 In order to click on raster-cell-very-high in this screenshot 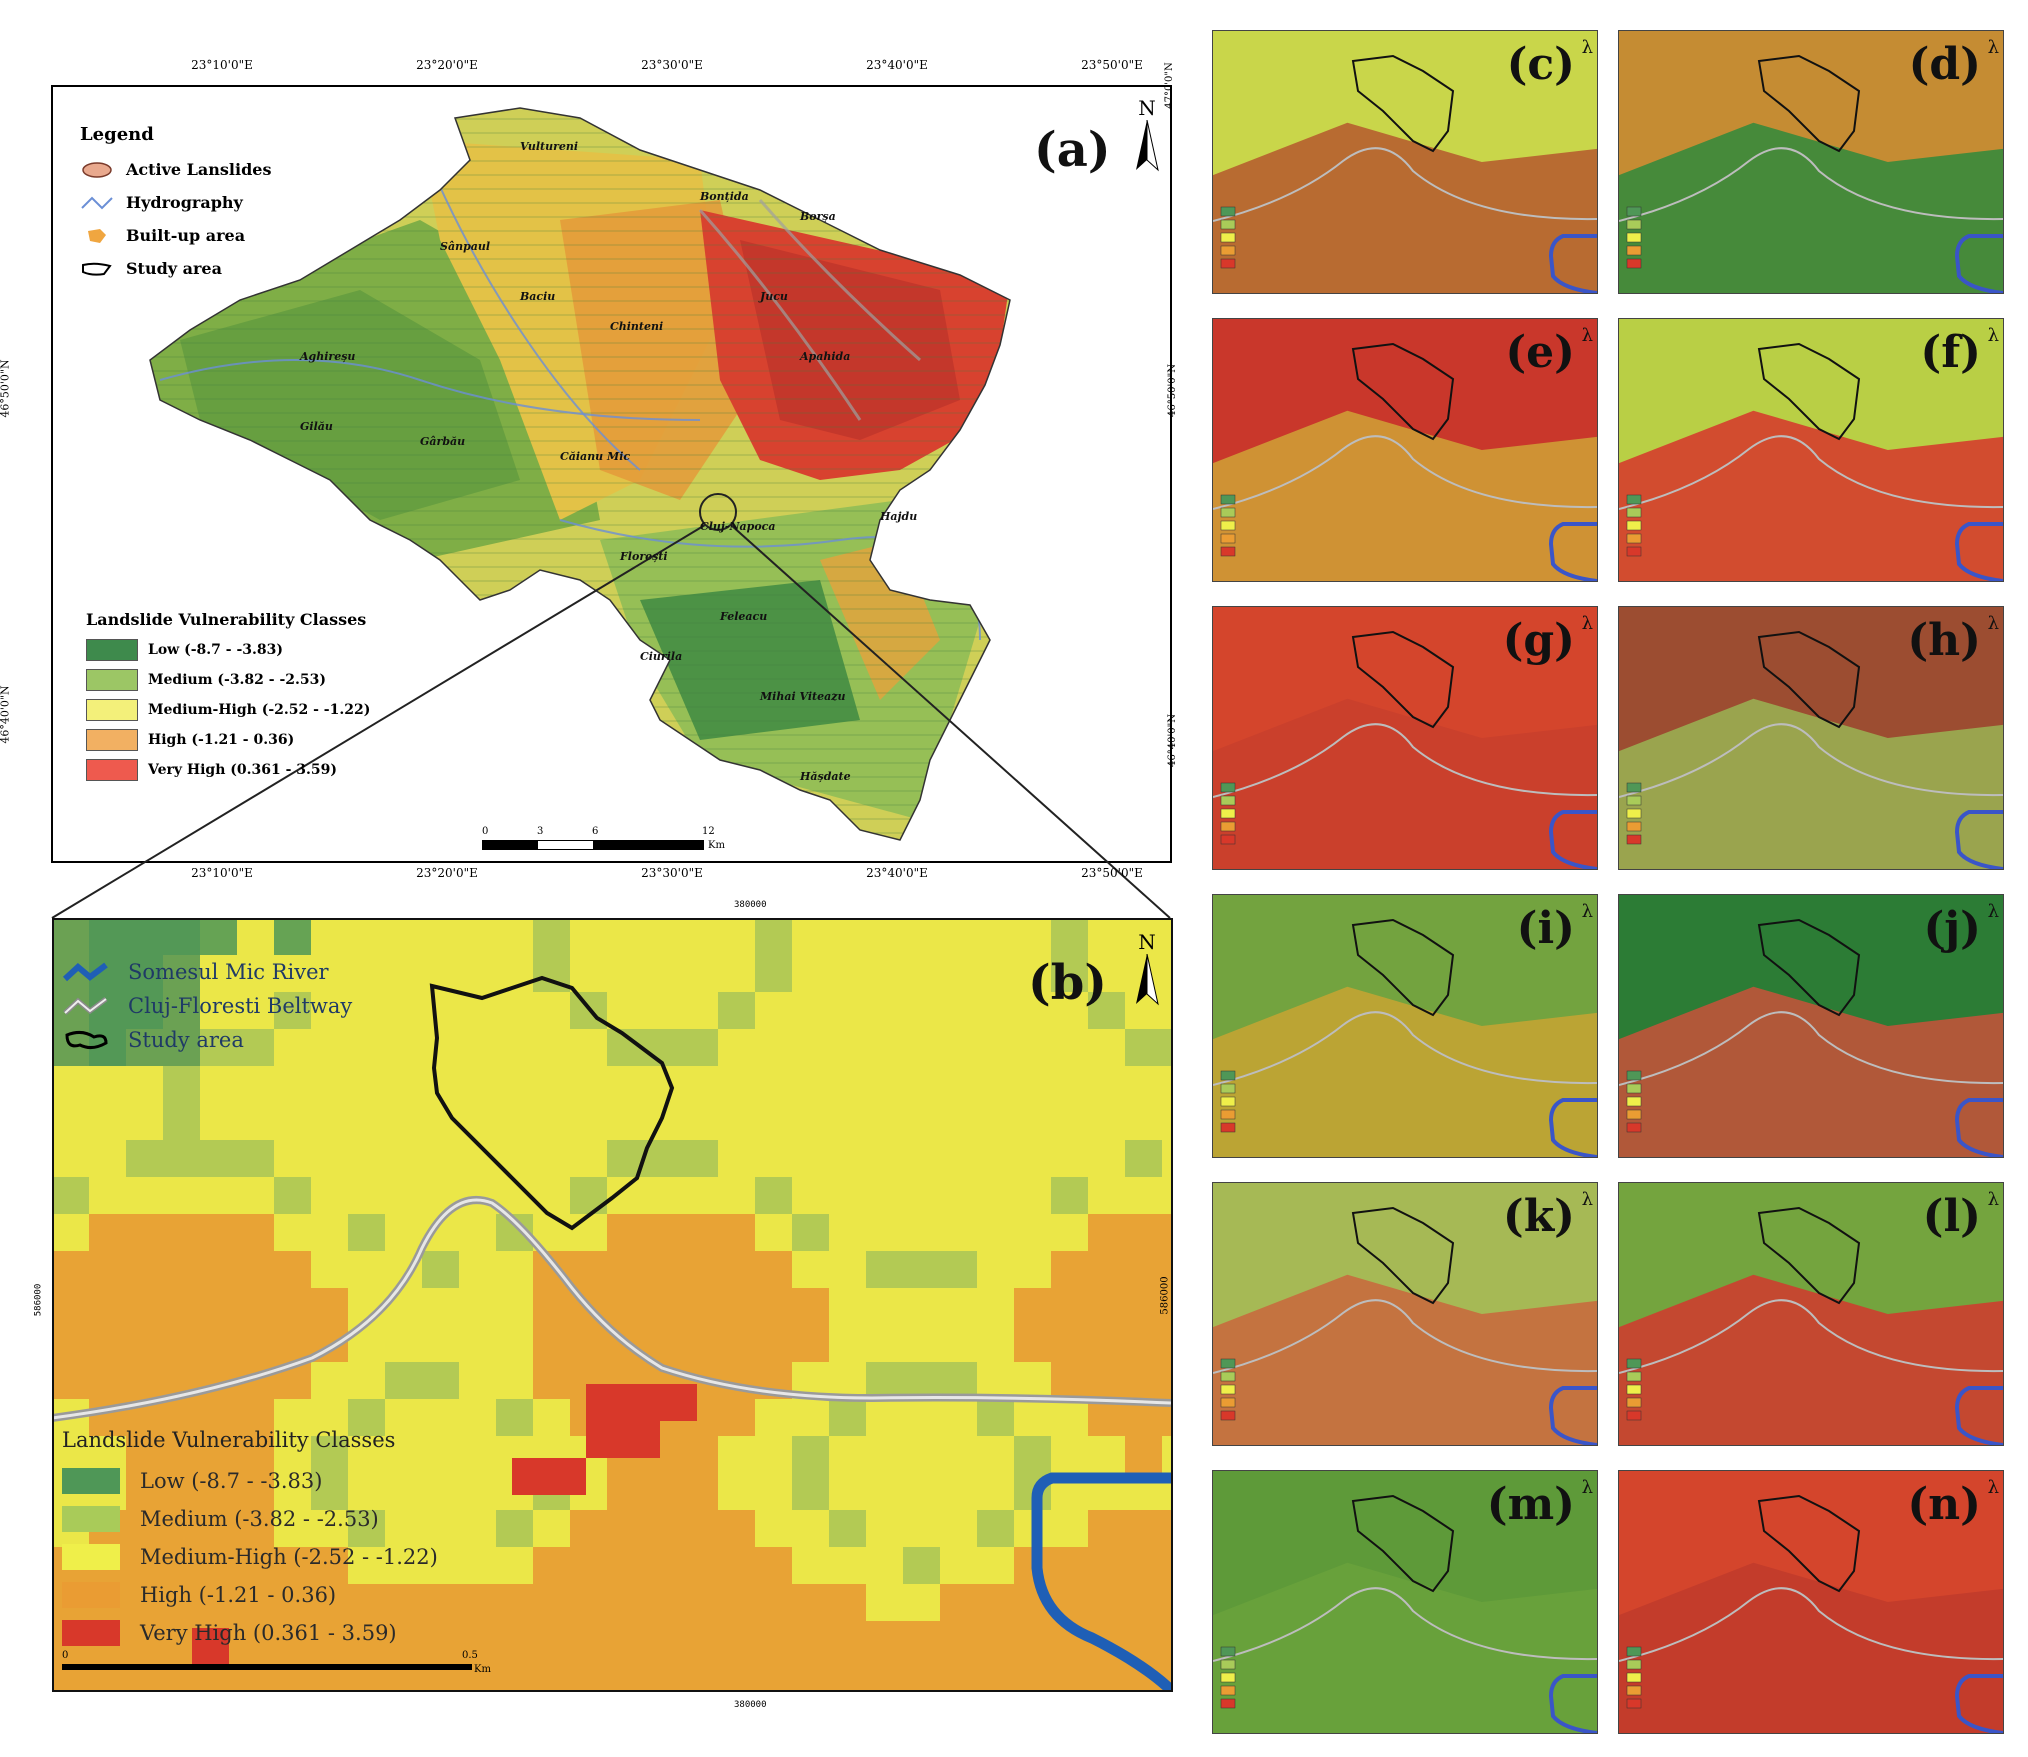, I will do `click(604, 1439)`.